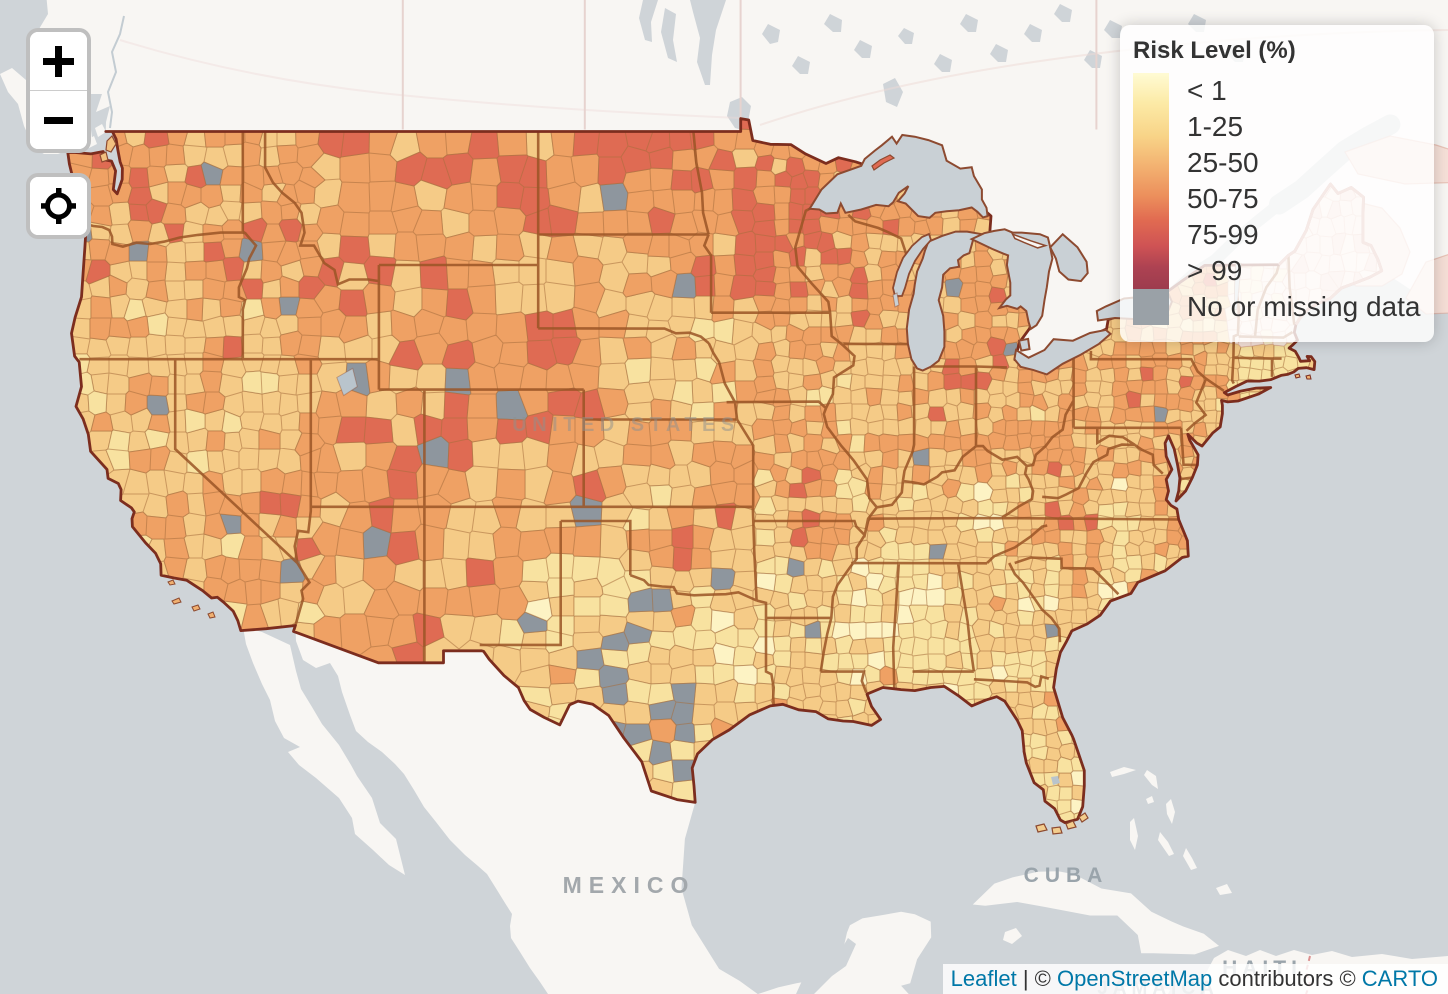  Describe the element at coordinates (625, 425) in the screenshot. I see `svg-text: UNITED STATES` at that location.